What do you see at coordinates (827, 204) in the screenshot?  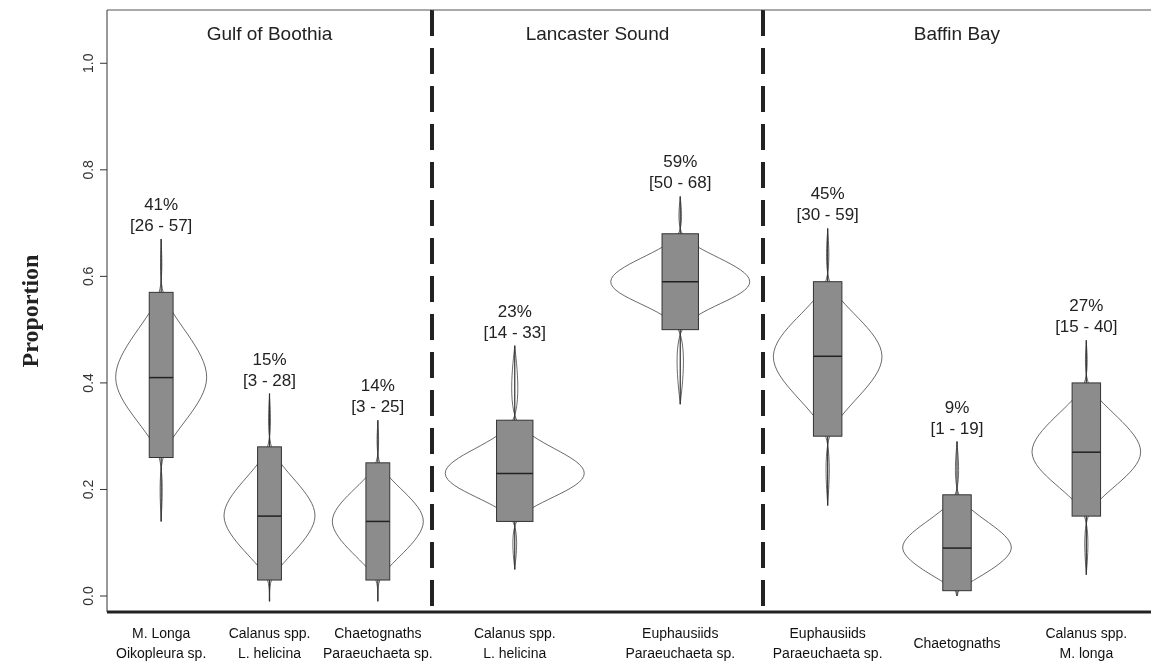 I see `annotation: 45% [30 - 59]` at bounding box center [827, 204].